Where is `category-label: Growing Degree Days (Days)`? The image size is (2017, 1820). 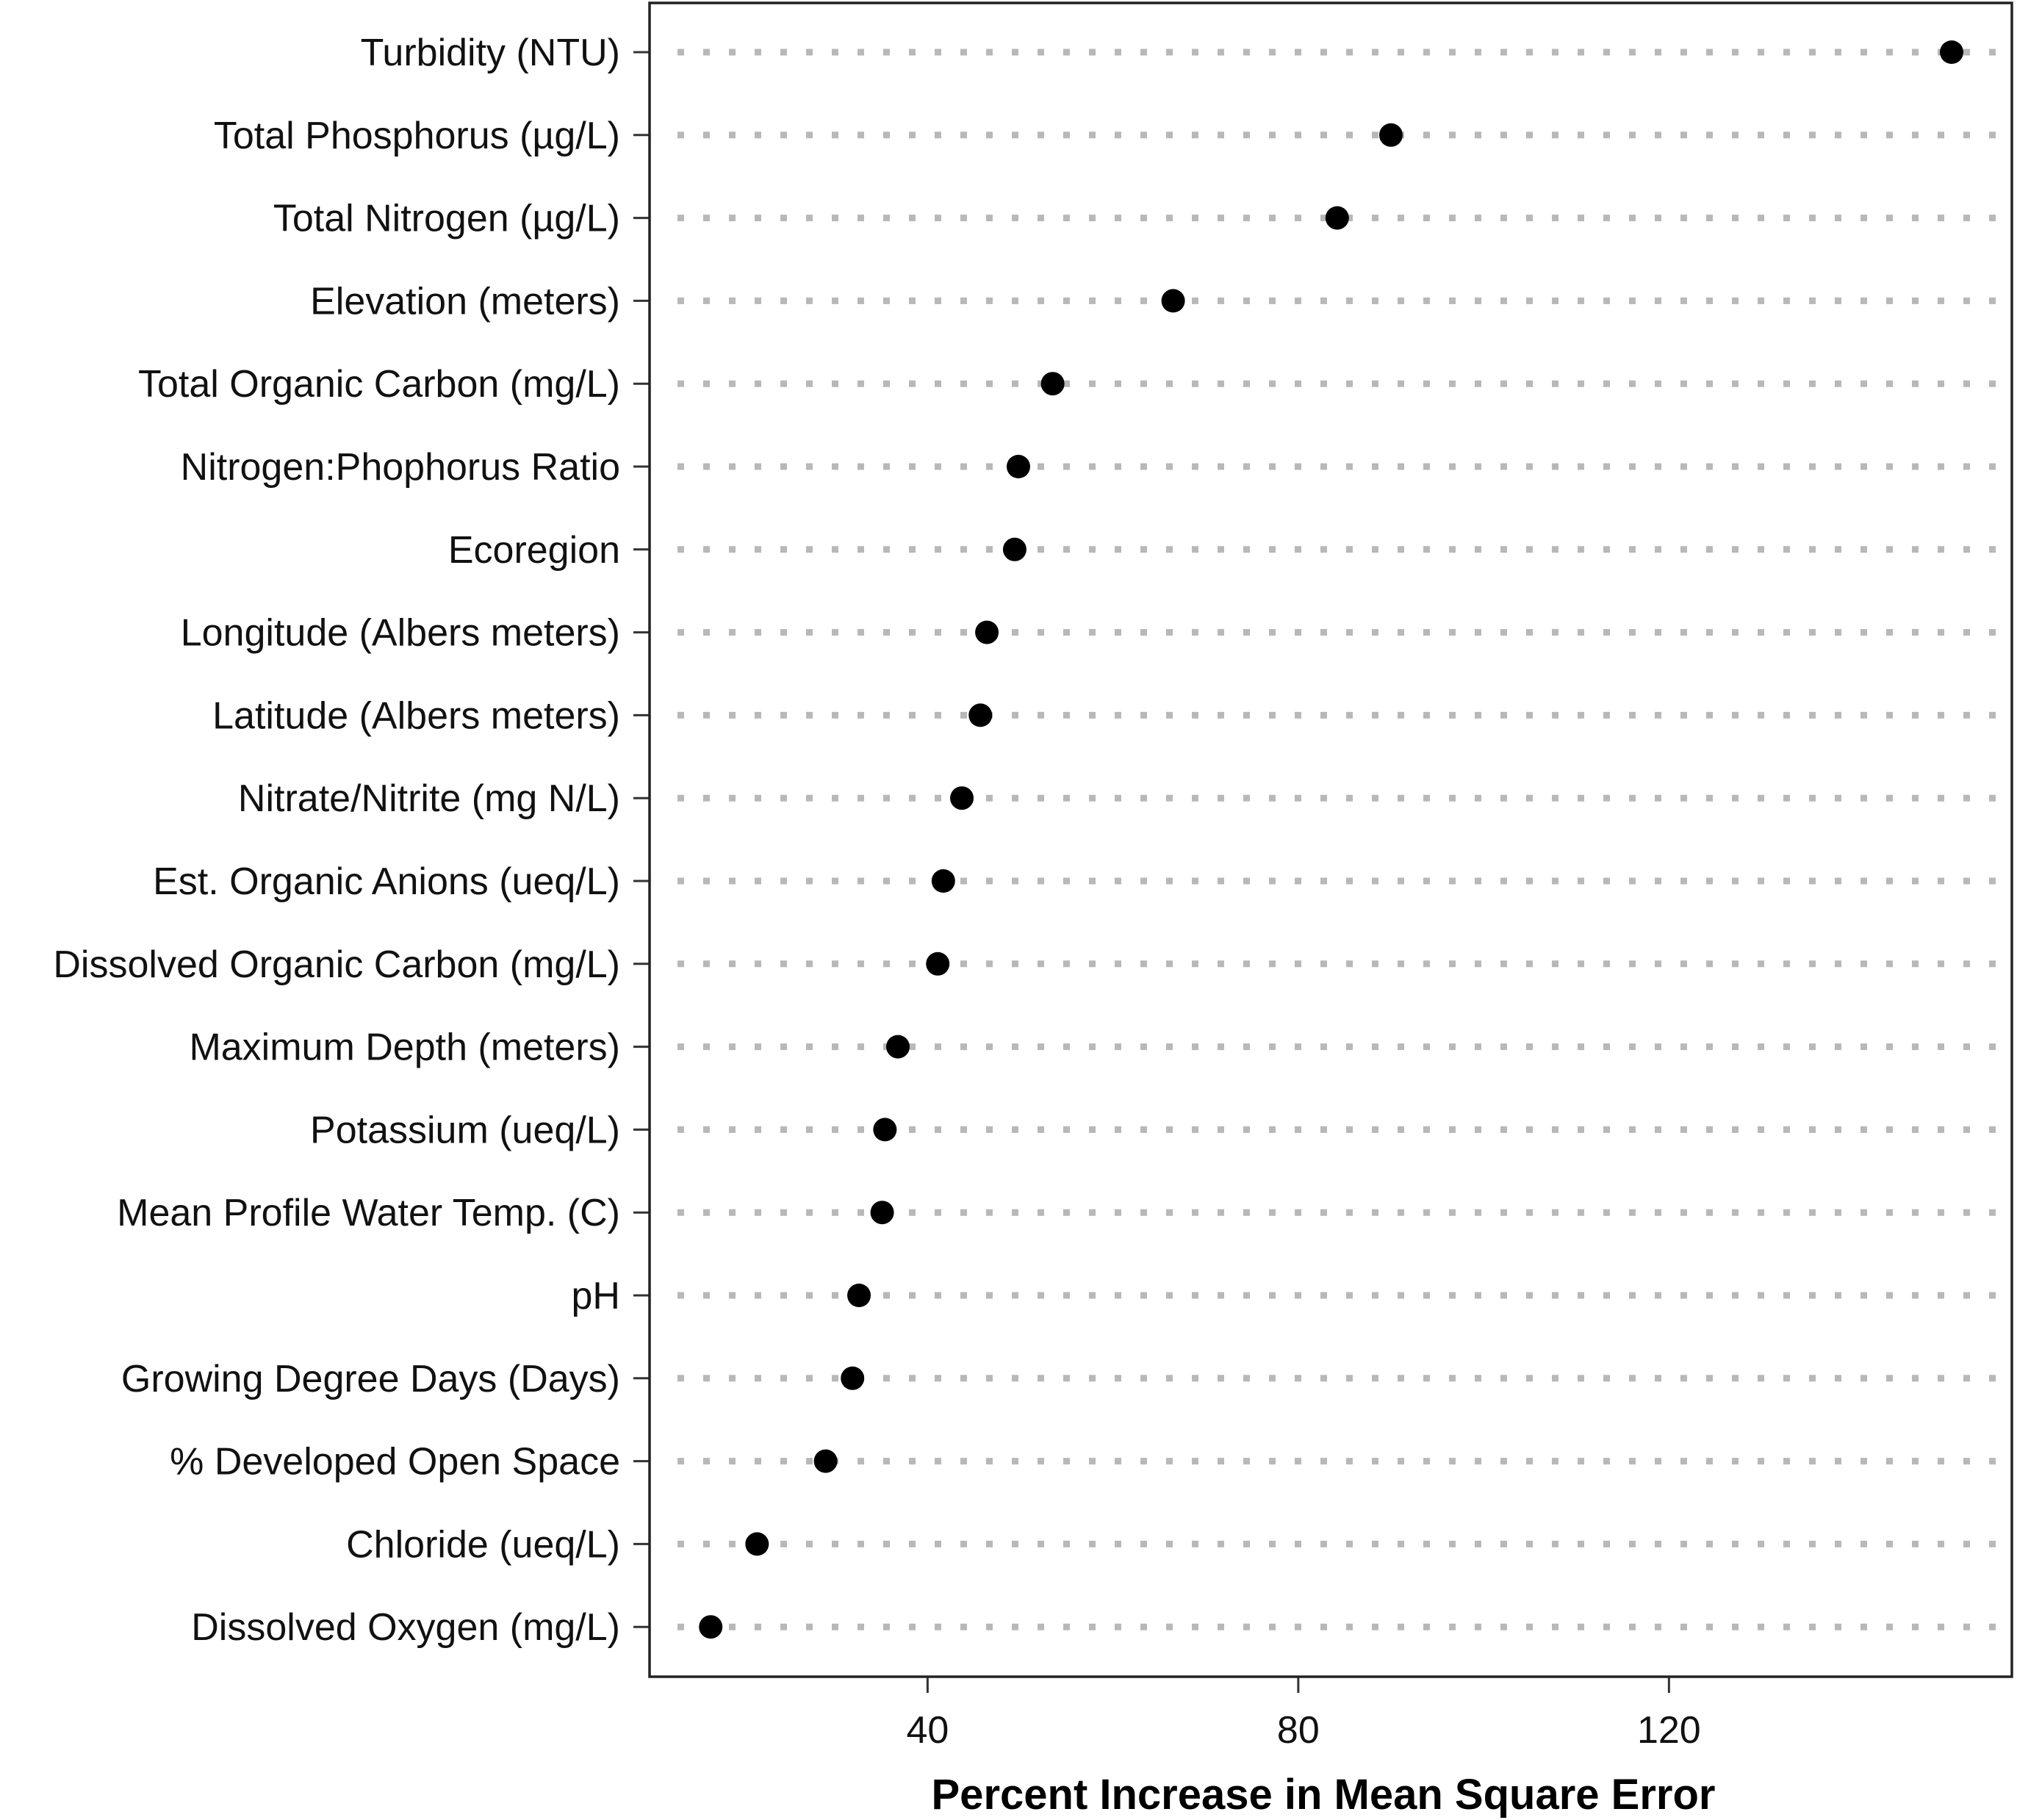
category-label: Growing Degree Days (Days) is located at coordinates (370, 1379).